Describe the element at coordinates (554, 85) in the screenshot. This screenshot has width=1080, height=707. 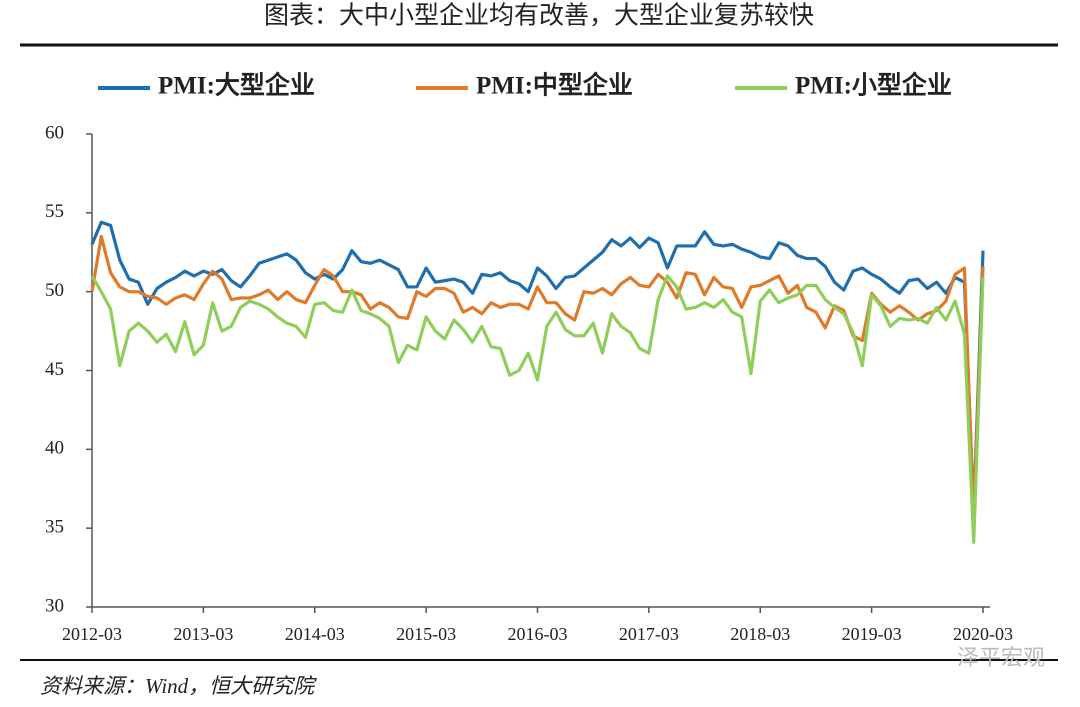
I see `legend-label: PMI:中型企业` at that location.